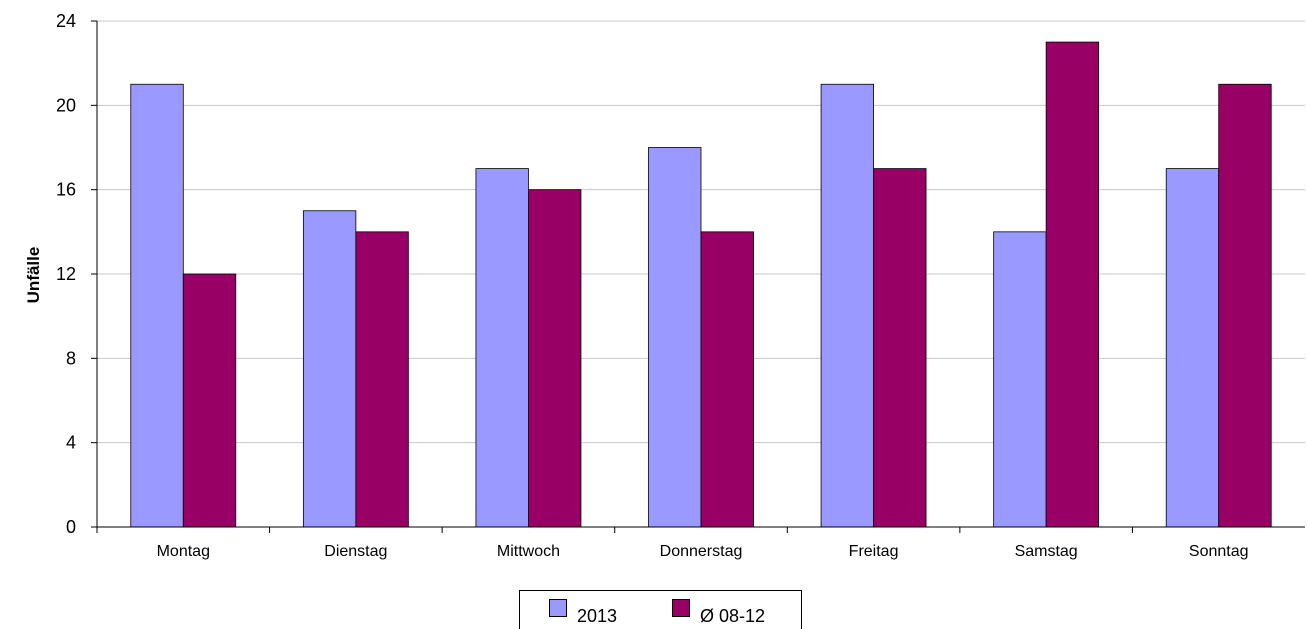  Describe the element at coordinates (209, 400) in the screenshot. I see `bar-avg-montag` at that location.